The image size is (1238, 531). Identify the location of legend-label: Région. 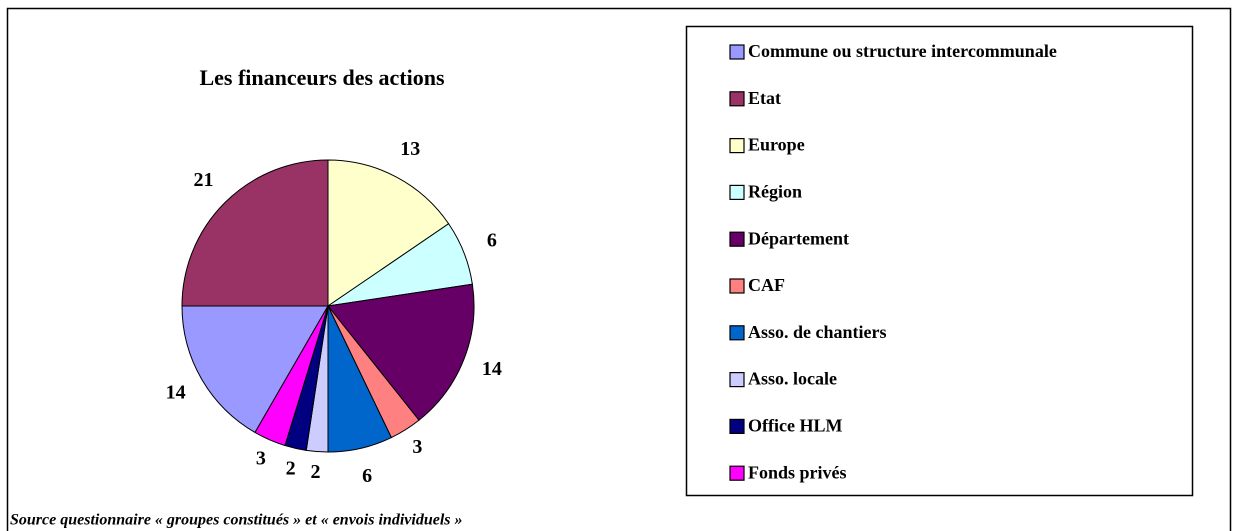
(775, 192).